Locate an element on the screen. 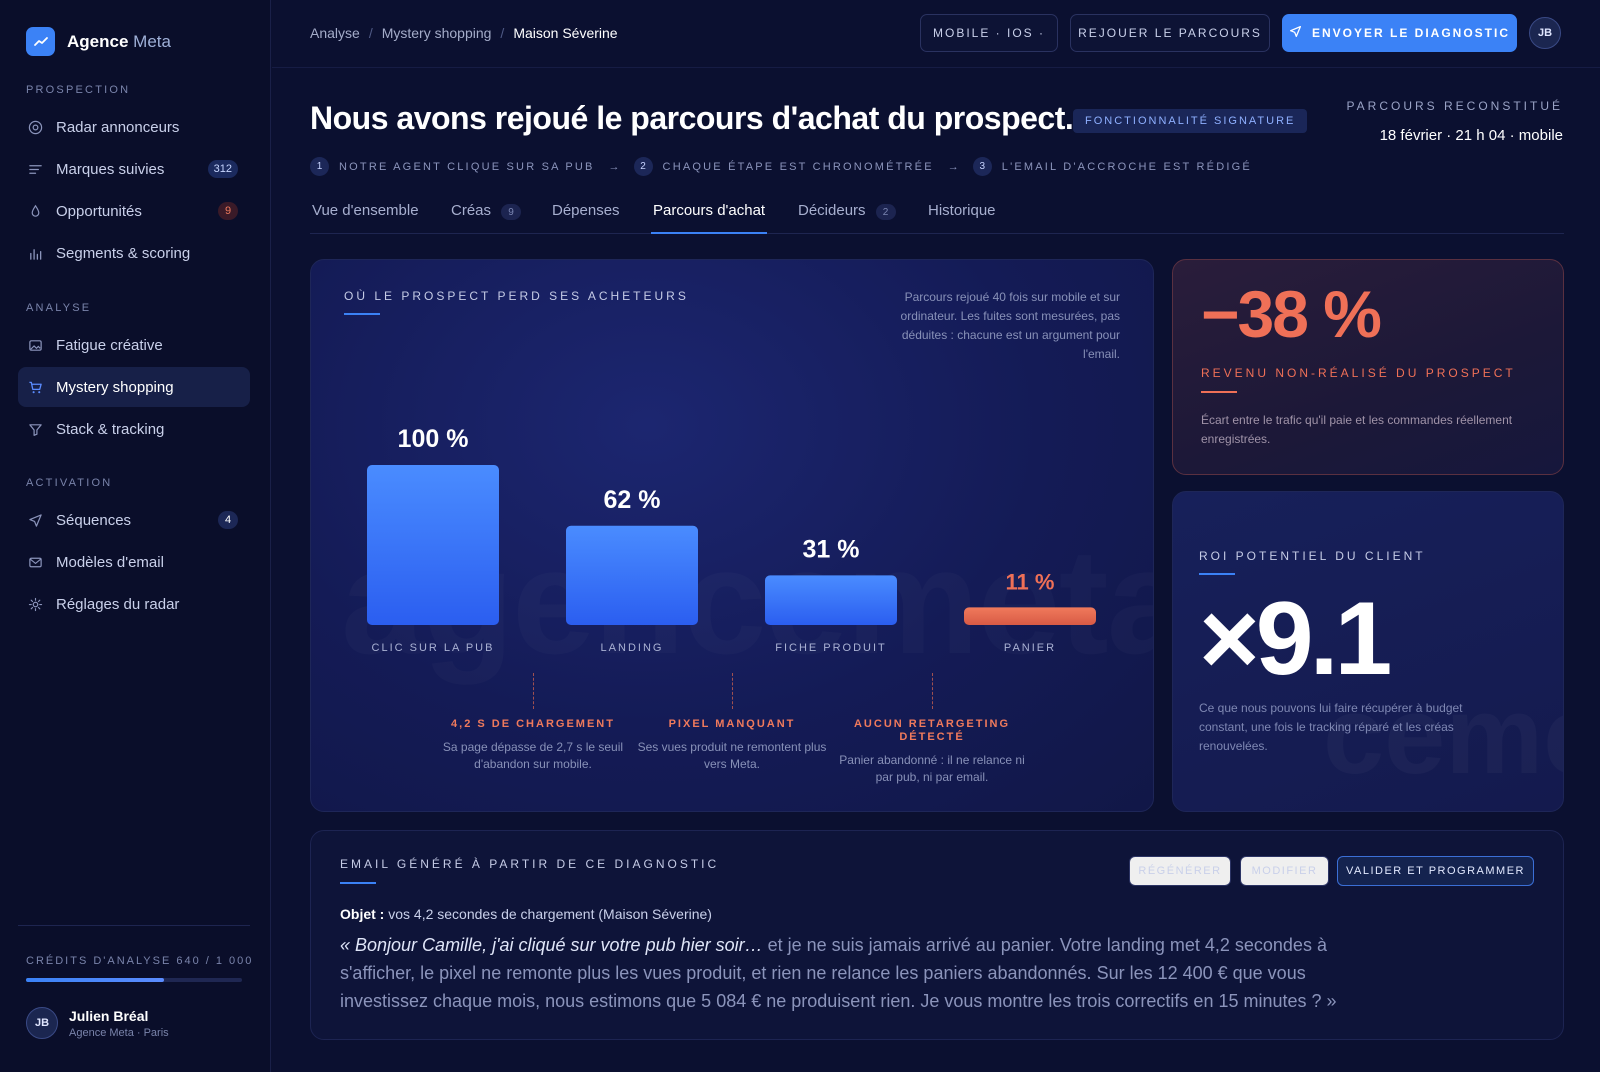  tab-decideurs: Décideurs 2 is located at coordinates (847, 217).